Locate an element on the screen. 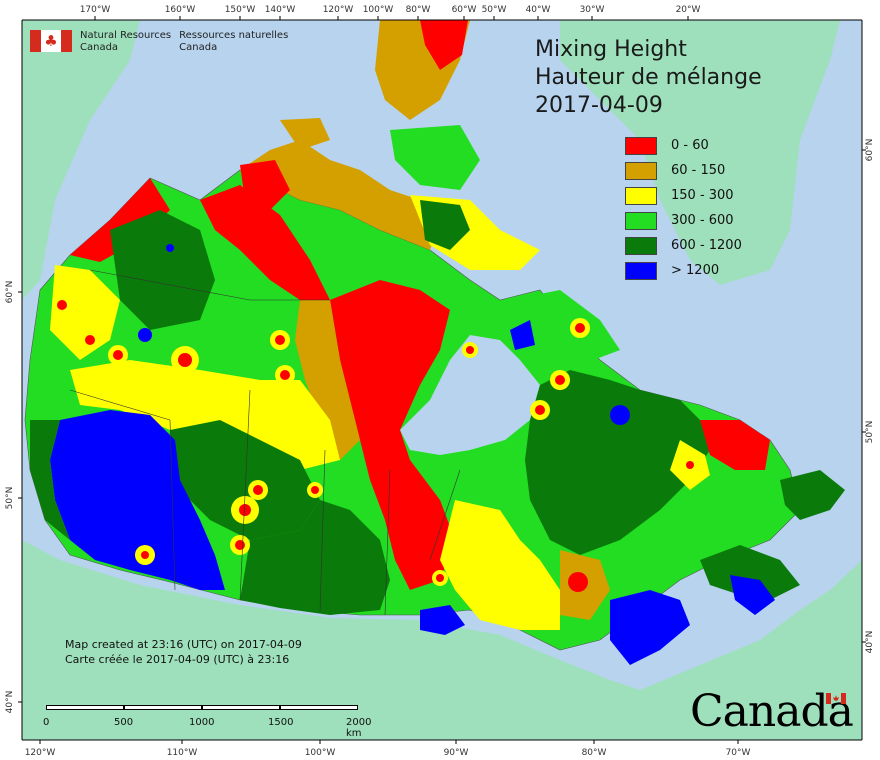  legend-label: 300 - 600 is located at coordinates (702, 220).